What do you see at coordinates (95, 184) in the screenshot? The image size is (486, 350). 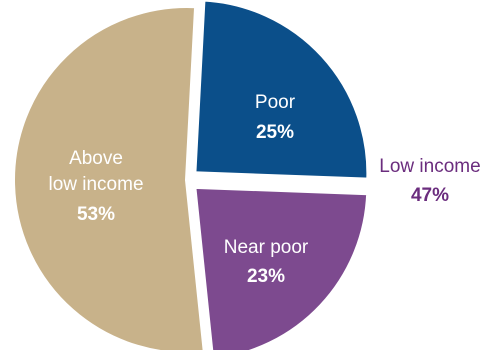 I see `slice-label-above-line2: low income` at bounding box center [95, 184].